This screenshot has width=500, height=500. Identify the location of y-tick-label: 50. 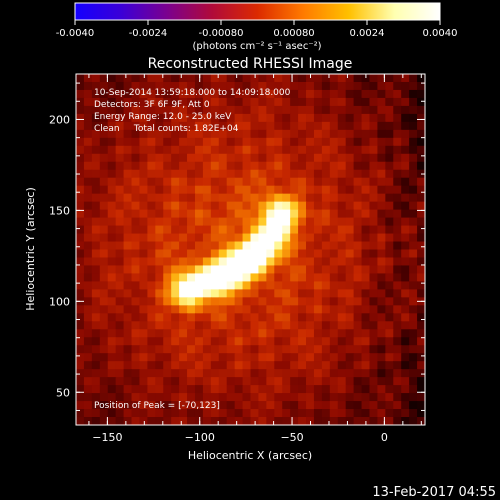
(63, 392).